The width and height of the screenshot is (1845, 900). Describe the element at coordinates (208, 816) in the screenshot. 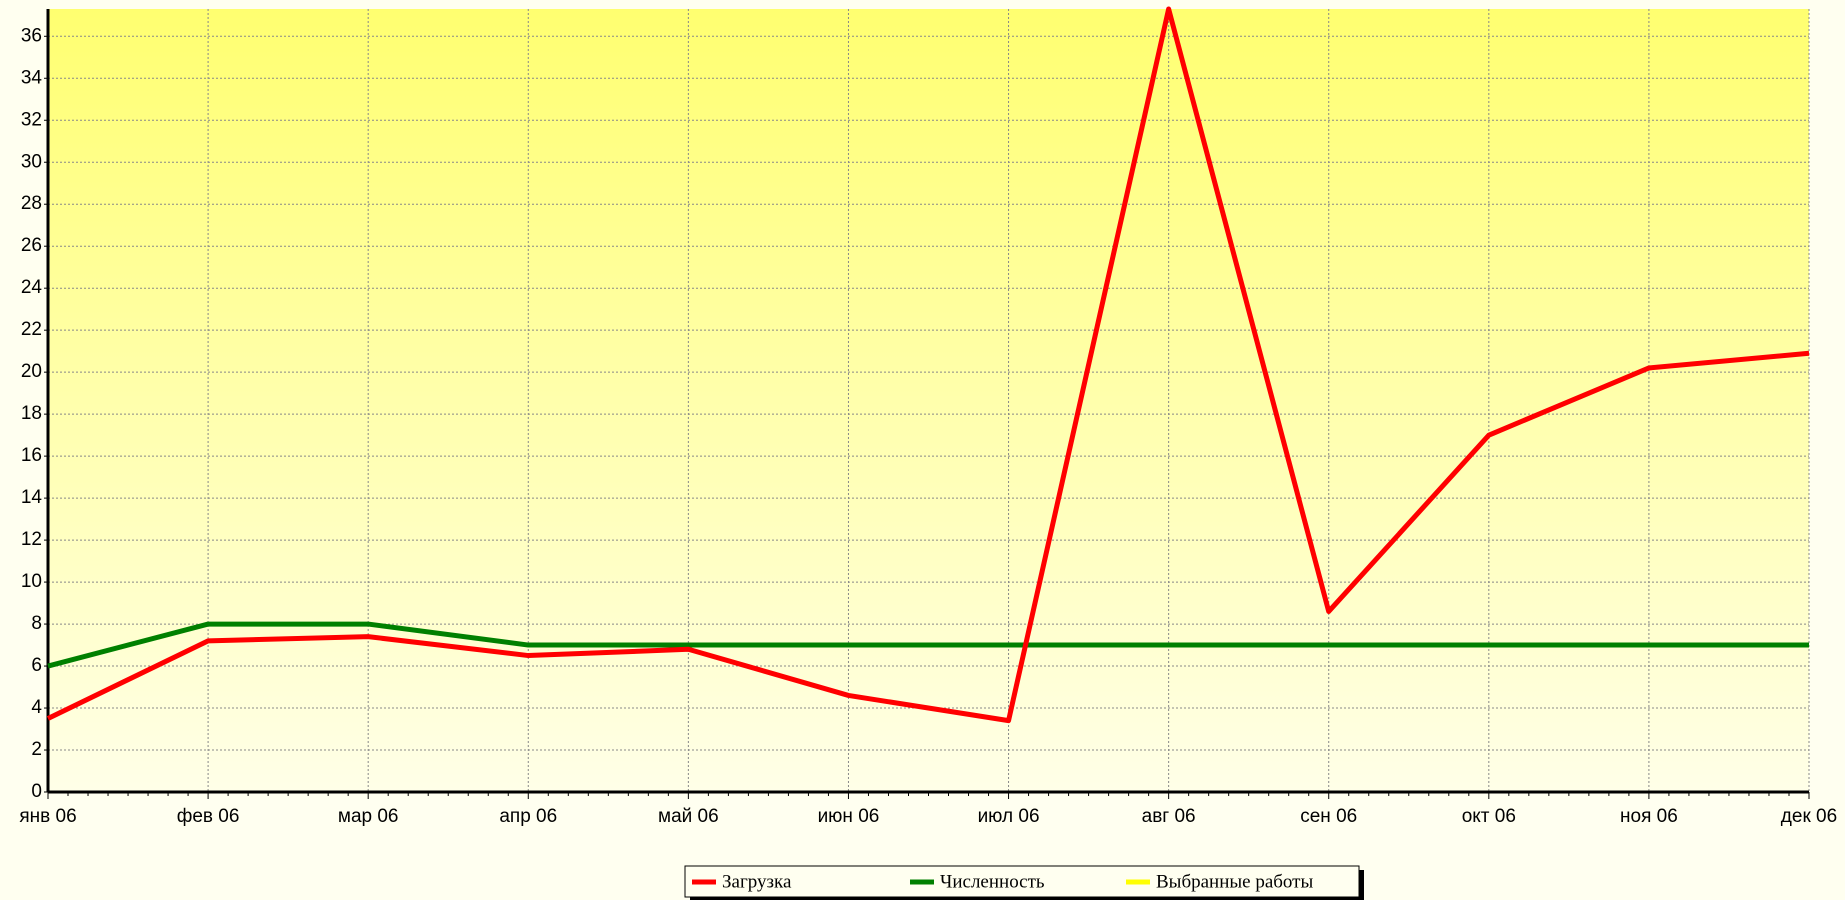

I see `x-tick-label: фев 06` at that location.